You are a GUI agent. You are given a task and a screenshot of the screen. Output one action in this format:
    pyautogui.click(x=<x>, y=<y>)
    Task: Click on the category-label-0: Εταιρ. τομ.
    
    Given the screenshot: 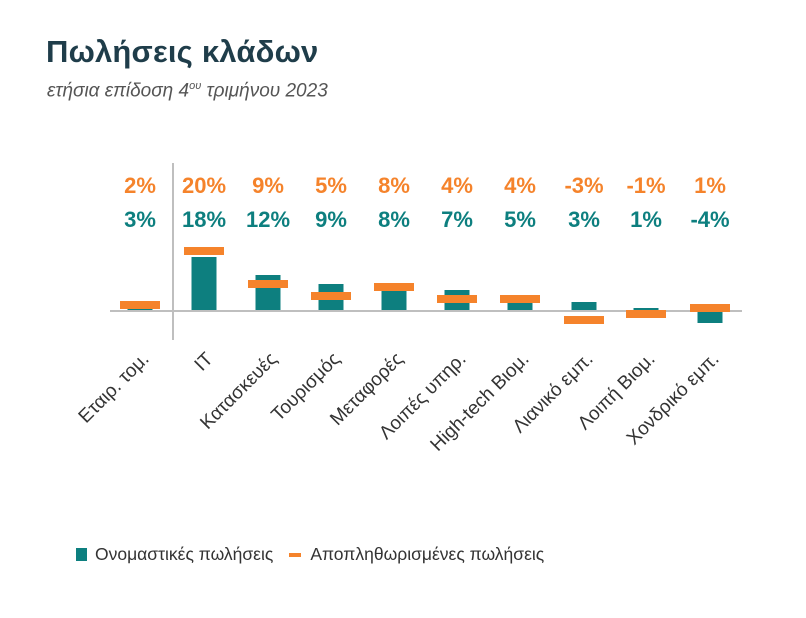 What is the action you would take?
    pyautogui.click(x=114, y=388)
    